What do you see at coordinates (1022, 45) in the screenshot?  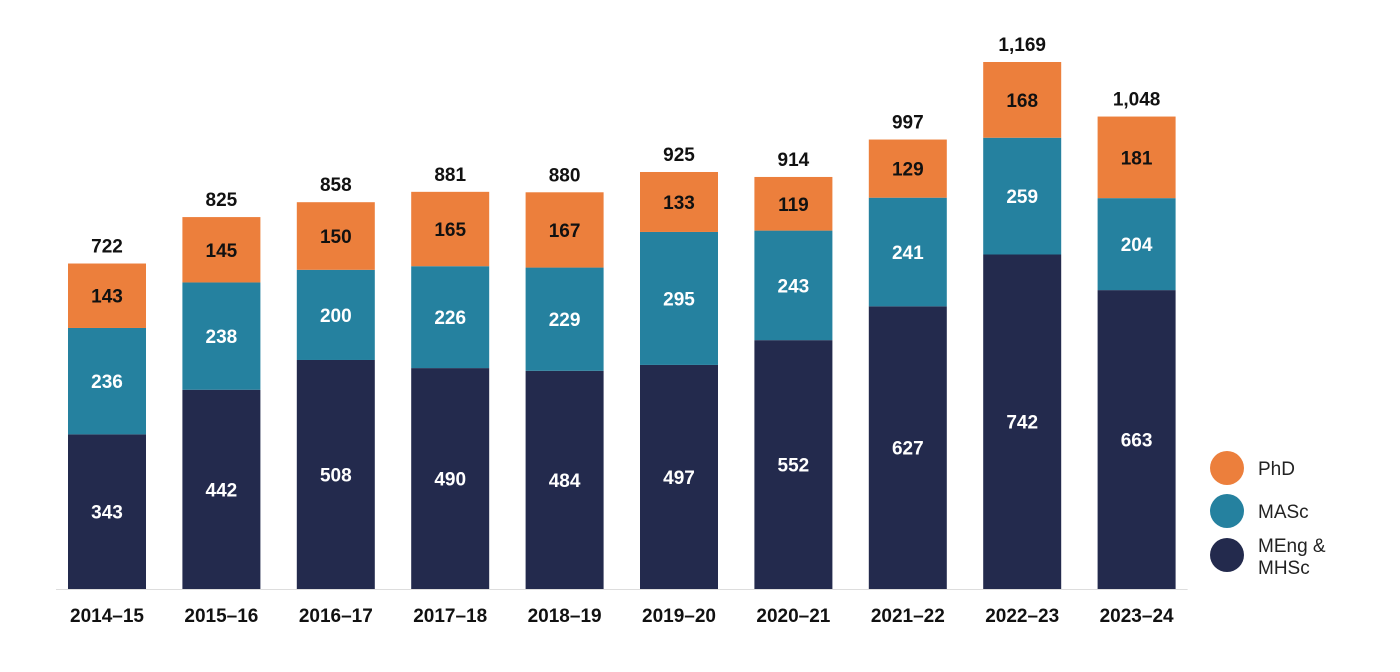 I see `total-label-2022-23: 1,169` at bounding box center [1022, 45].